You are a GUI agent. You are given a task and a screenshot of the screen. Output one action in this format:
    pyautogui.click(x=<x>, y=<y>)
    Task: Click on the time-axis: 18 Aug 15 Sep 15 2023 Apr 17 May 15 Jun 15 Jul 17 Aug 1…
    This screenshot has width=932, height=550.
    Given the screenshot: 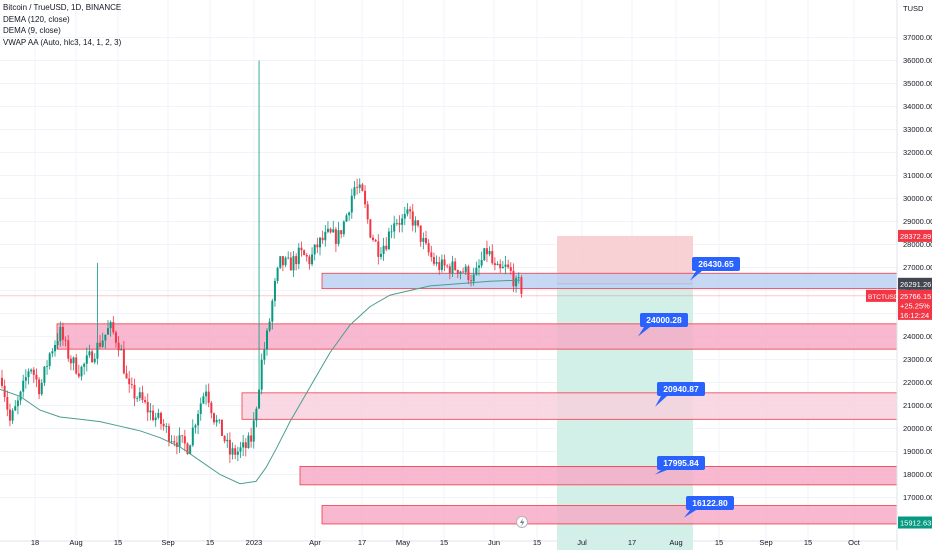 What is the action you would take?
    pyautogui.click(x=446, y=542)
    